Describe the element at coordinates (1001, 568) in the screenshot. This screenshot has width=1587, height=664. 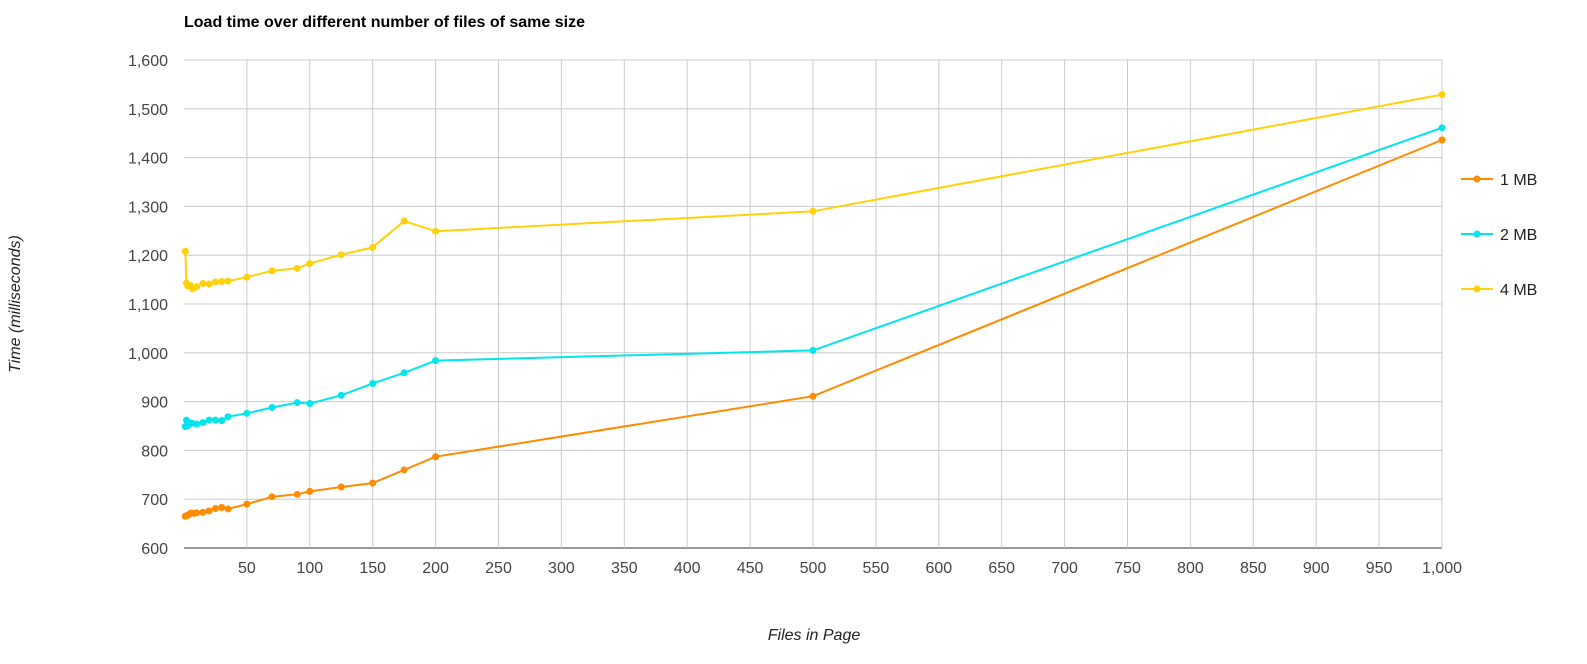
I see `x-tick-label: 650` at that location.